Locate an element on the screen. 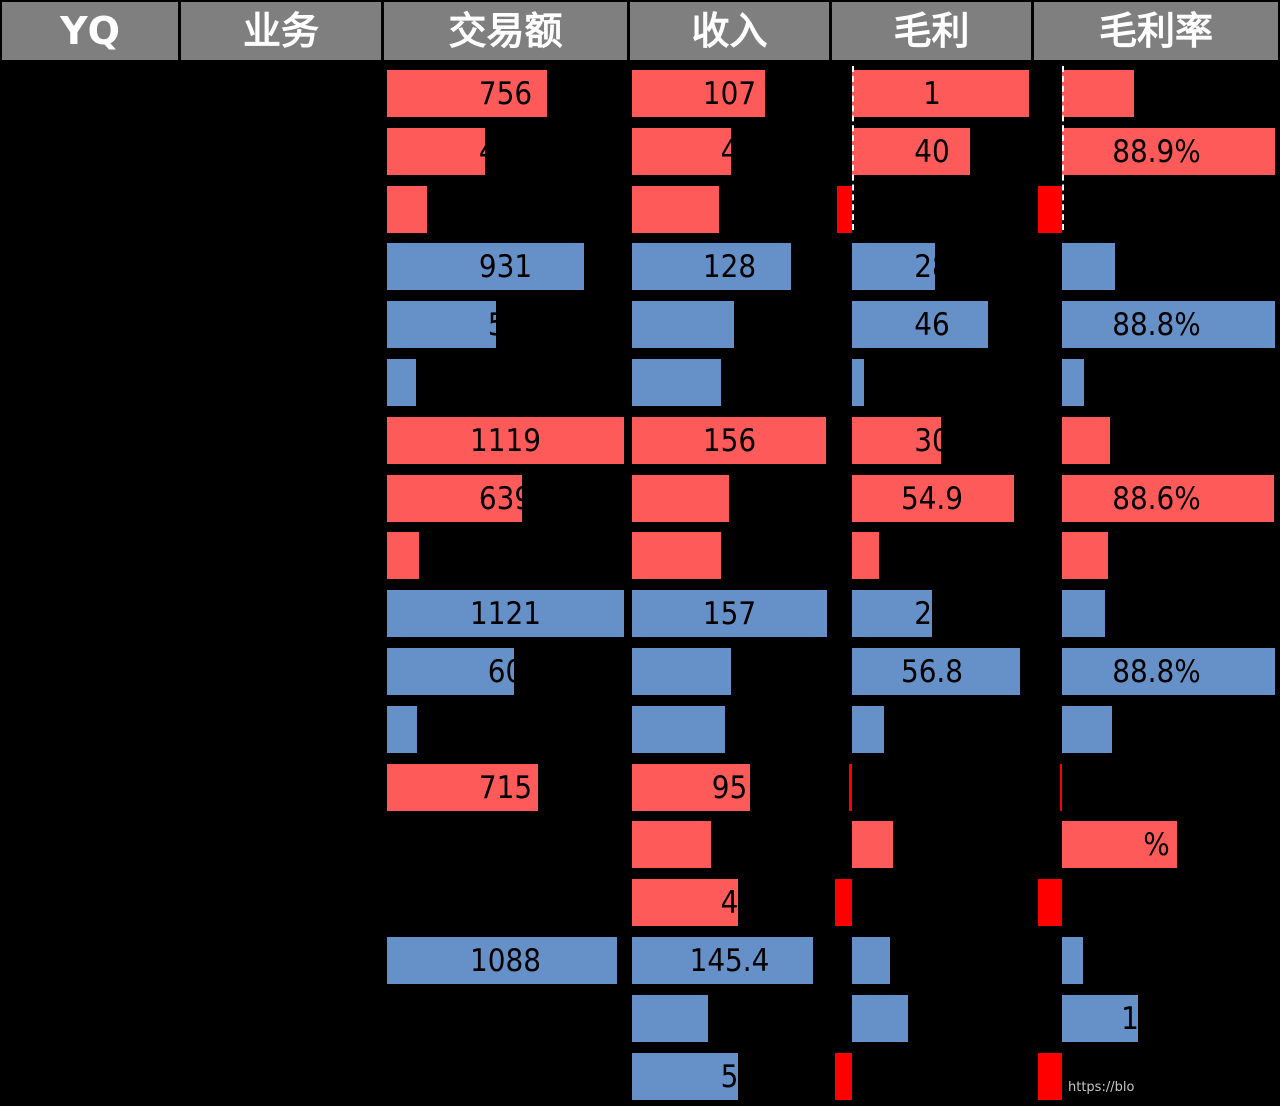 This screenshot has width=1280, height=1106. value-label-gross-margin-row-8: 88.6% is located at coordinates (1156, 498).